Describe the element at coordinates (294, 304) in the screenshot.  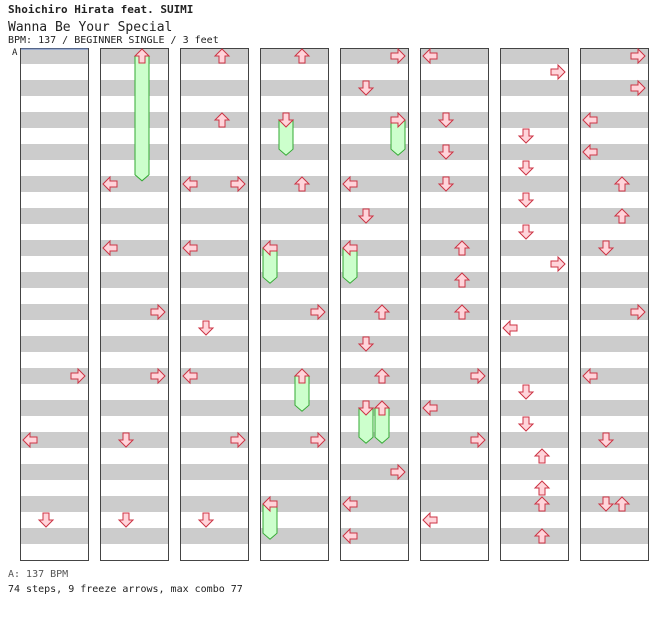
I see `column-frame` at that location.